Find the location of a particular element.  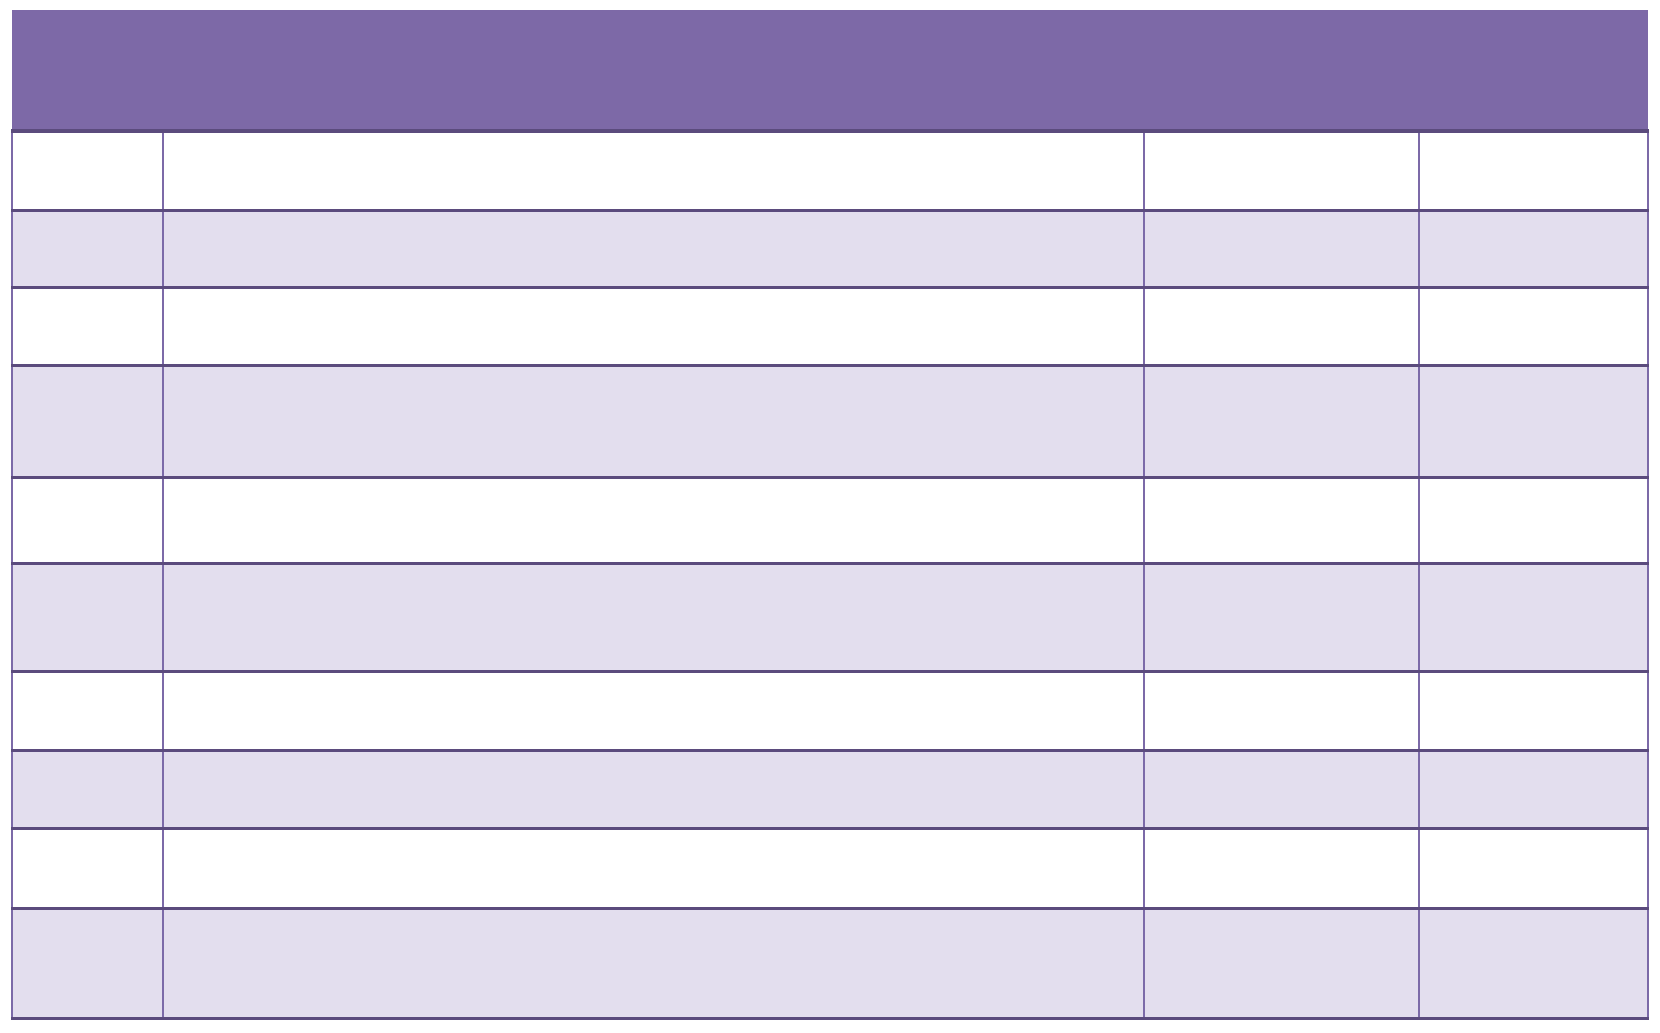

table-header-band is located at coordinates (830, 71).